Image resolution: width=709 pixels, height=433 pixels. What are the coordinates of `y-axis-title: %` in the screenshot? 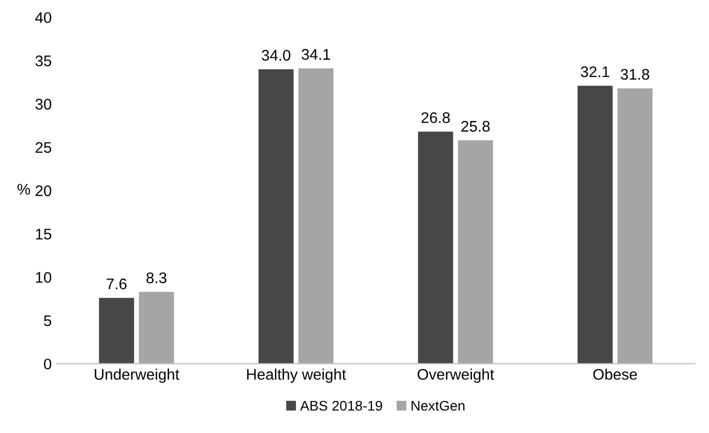 It's located at (24, 189).